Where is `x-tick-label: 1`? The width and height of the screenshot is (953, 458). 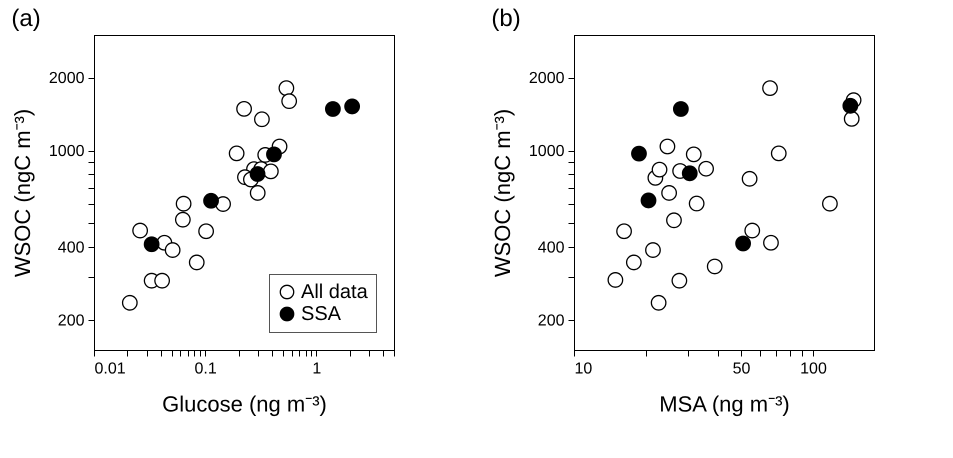 x-tick-label: 1 is located at coordinates (317, 369).